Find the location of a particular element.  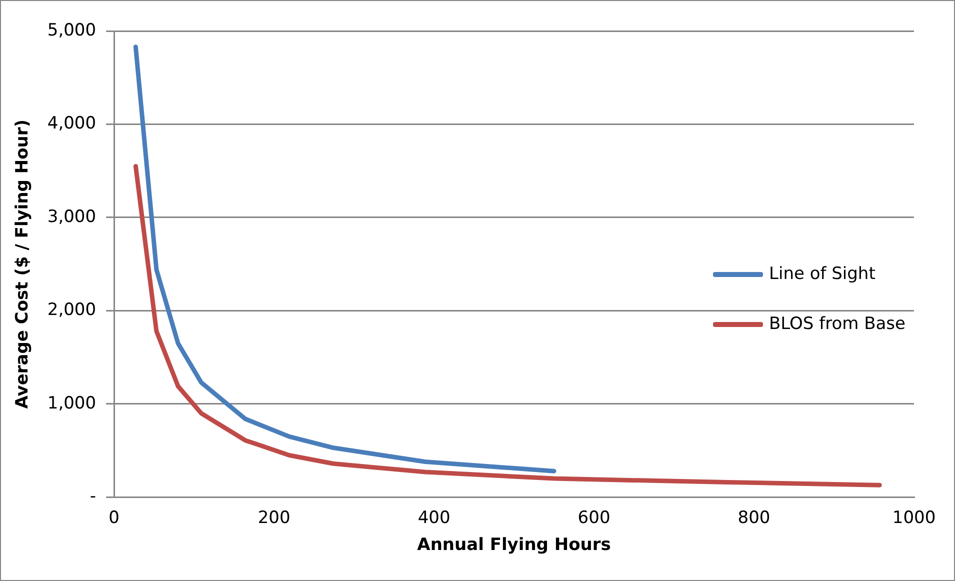

y-tick-label: - is located at coordinates (93, 496).